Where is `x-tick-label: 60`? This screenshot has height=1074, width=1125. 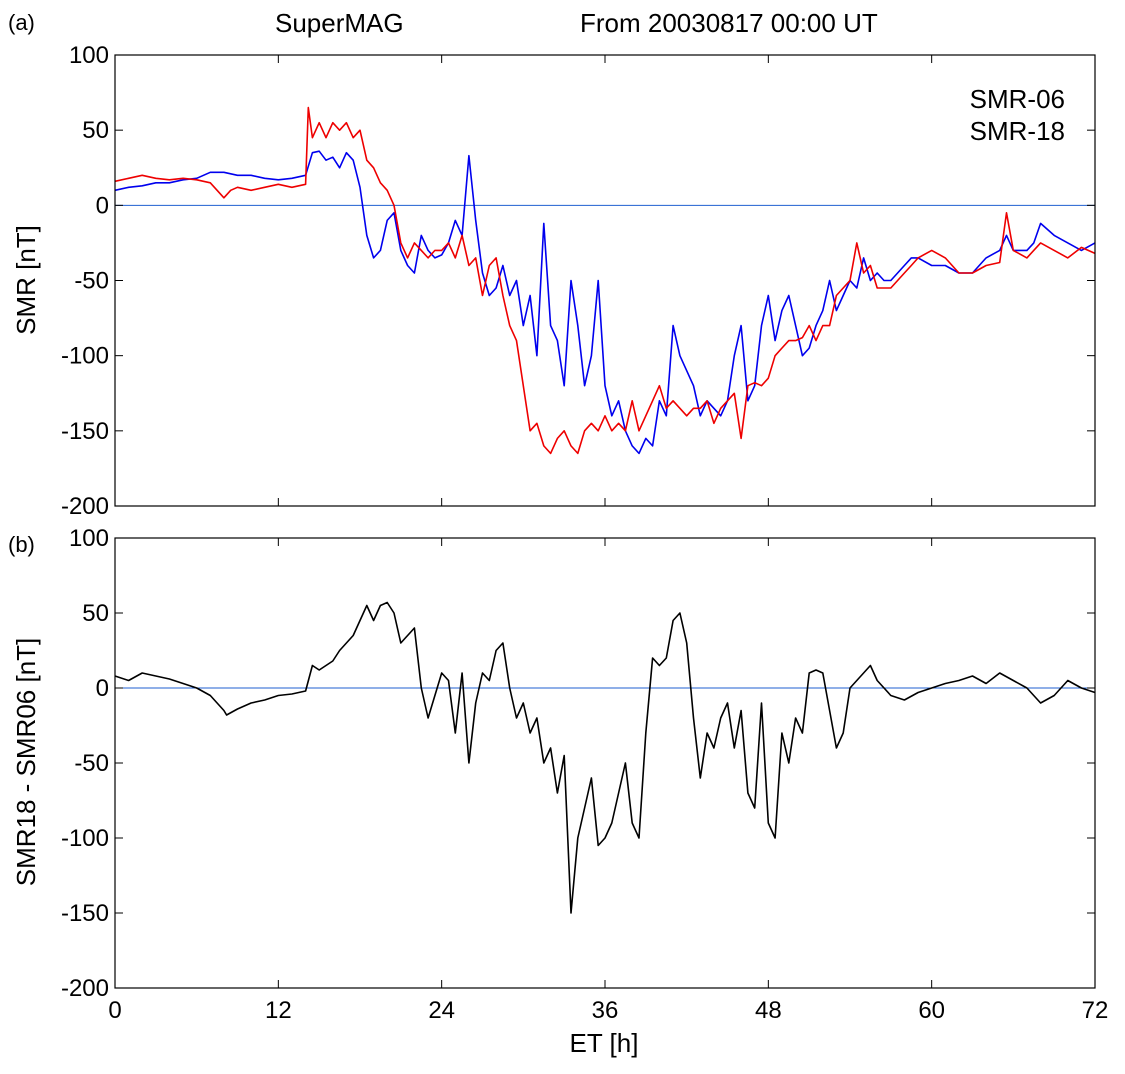 x-tick-label: 60 is located at coordinates (931, 1010).